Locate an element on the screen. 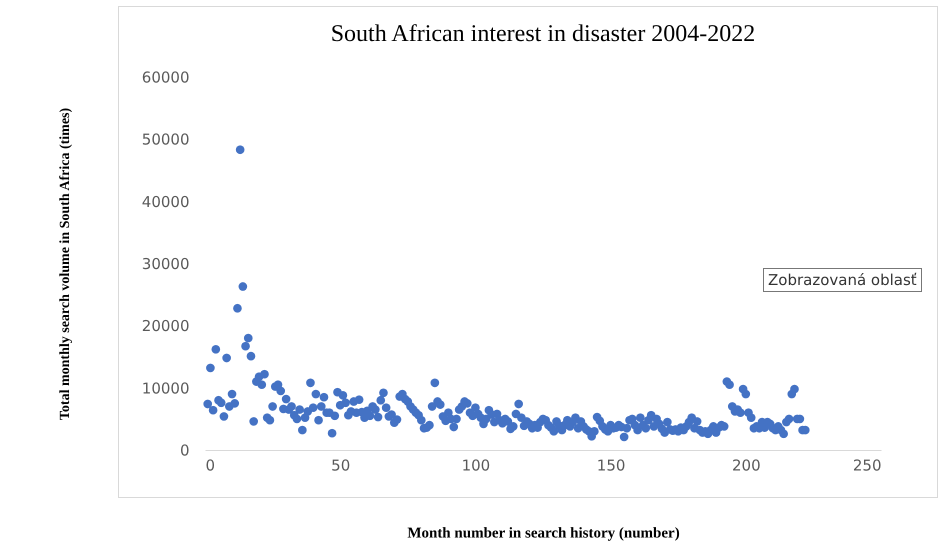  y-tick-label: 0 is located at coordinates (185, 451).